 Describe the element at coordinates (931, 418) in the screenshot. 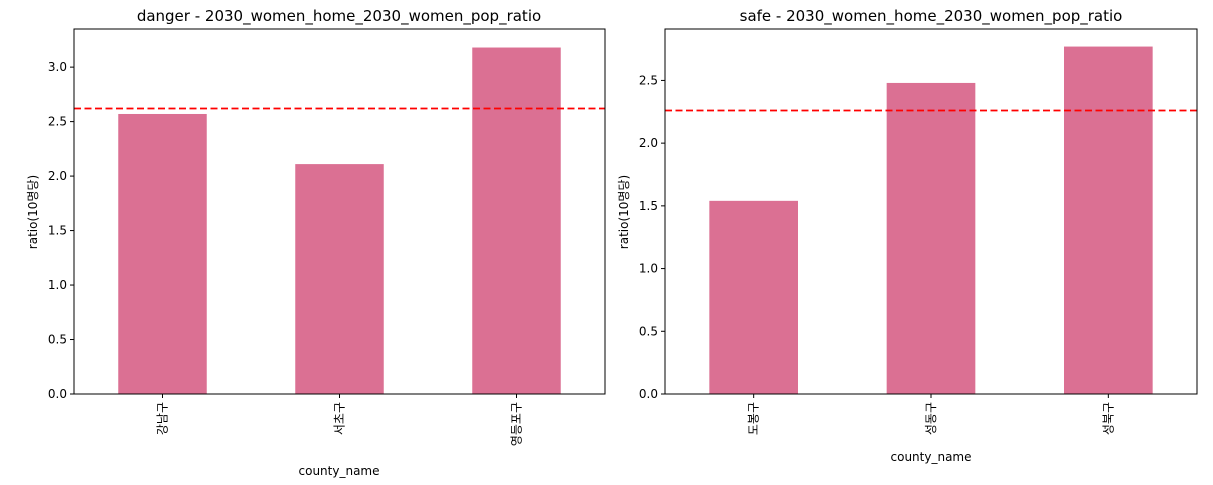

I see `x-tick-label: 성동구` at that location.